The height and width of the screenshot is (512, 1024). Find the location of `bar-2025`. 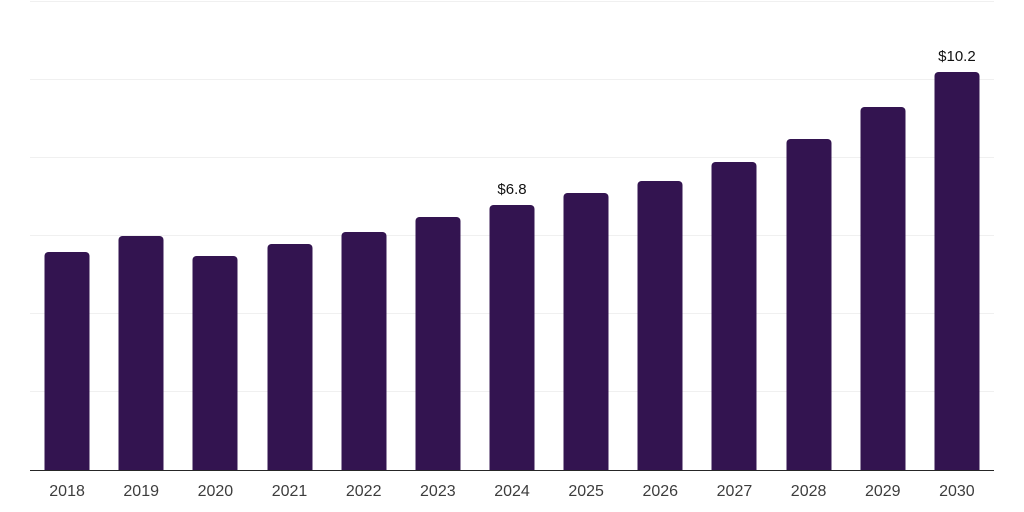

bar-2025 is located at coordinates (586, 331).